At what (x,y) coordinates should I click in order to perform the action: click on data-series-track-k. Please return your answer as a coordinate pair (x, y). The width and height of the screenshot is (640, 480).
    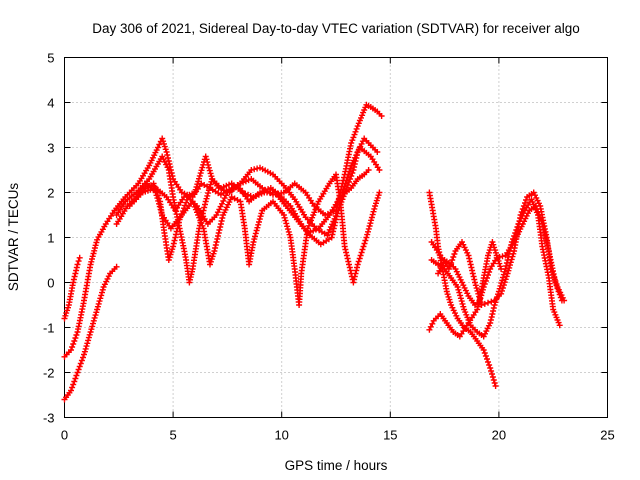
    Looking at the image, I should click on (498, 248).